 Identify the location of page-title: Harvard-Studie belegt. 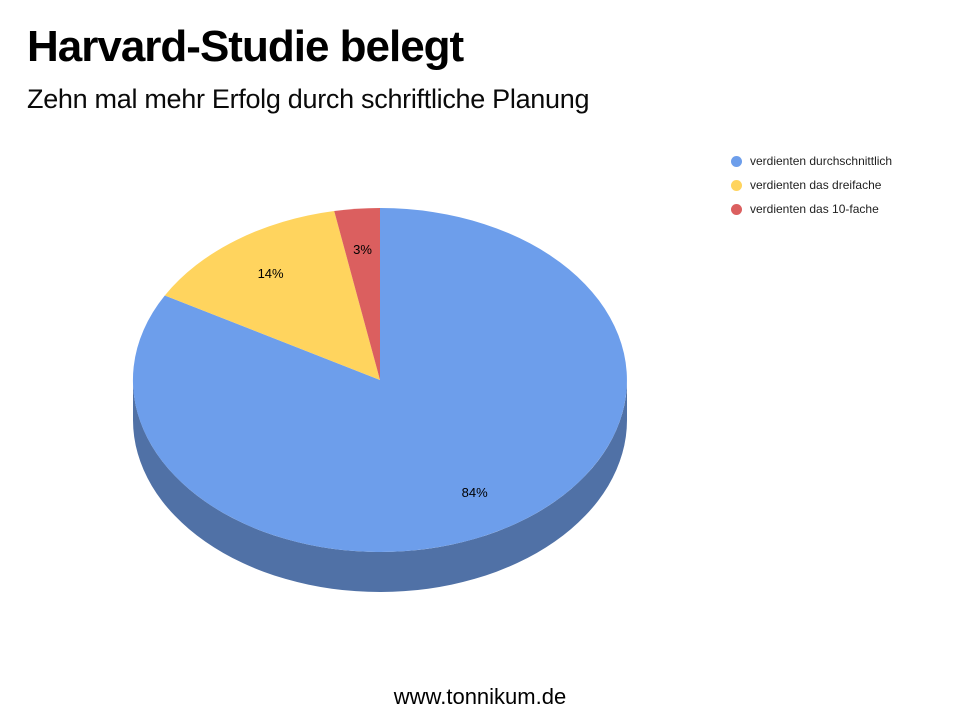
(245, 46).